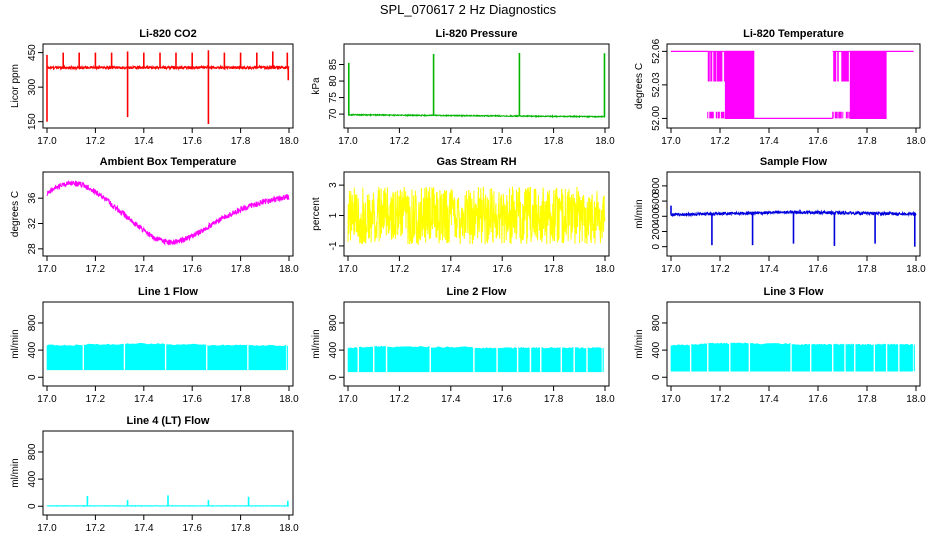  What do you see at coordinates (168, 292) in the screenshot?
I see `chart-title: Line 1 Flow` at bounding box center [168, 292].